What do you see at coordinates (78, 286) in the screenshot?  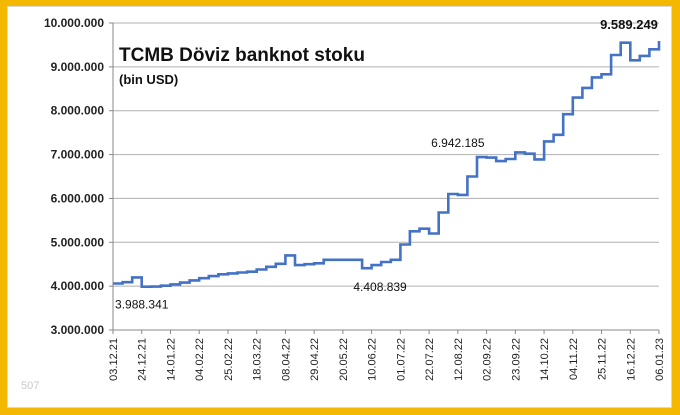 I see `y-tick-label: 4.000.000` at bounding box center [78, 286].